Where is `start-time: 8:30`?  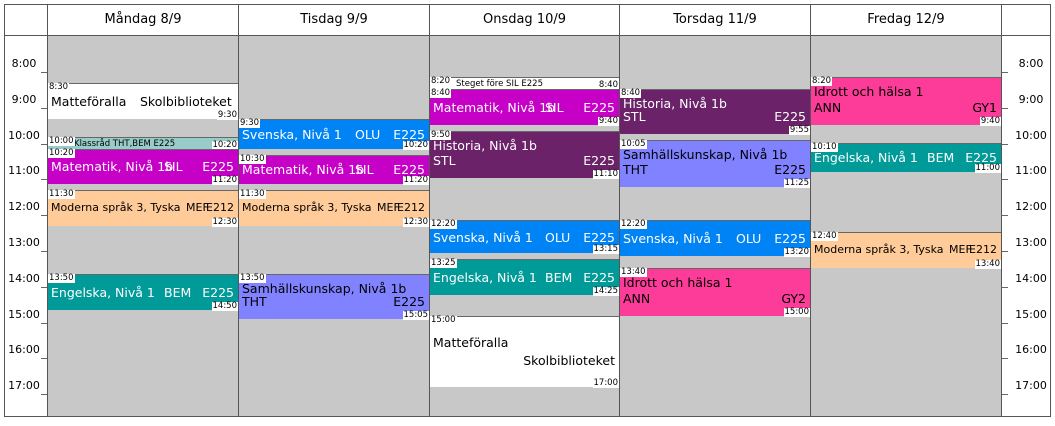 start-time: 8:30 is located at coordinates (59, 86).